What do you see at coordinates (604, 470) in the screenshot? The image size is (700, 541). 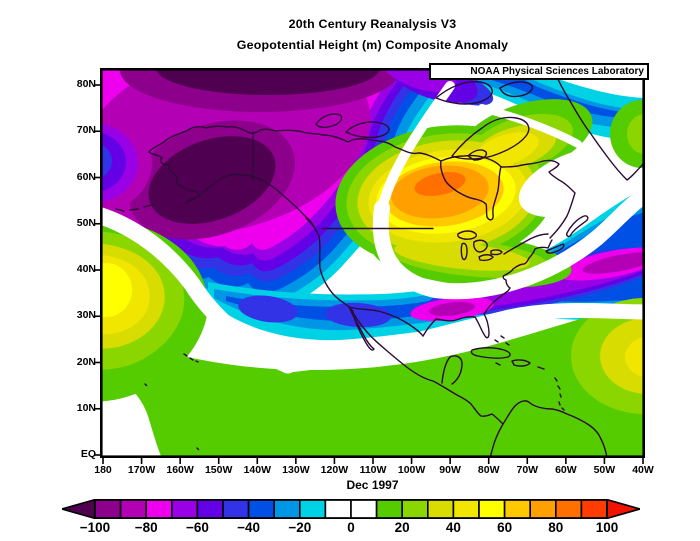 I see `lon-tick-label: 50W` at bounding box center [604, 470].